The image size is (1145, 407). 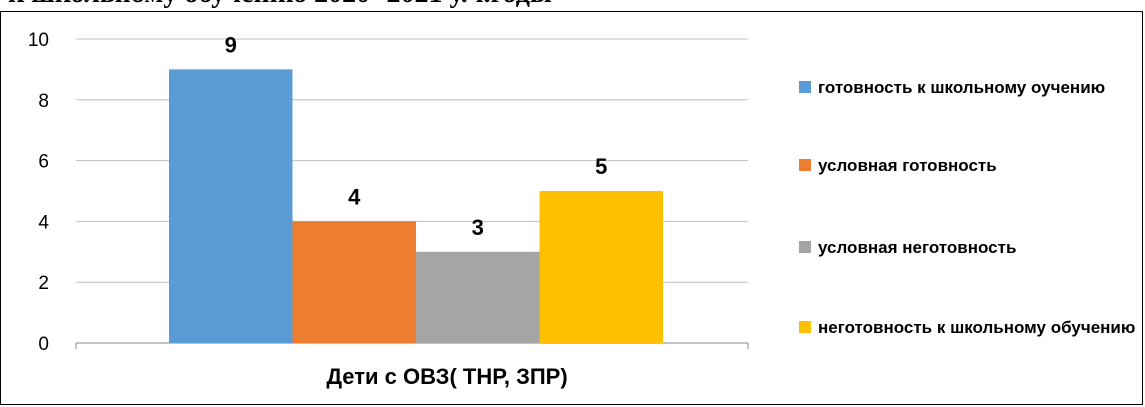 What do you see at coordinates (601, 166) in the screenshot?
I see `data-label: 5` at bounding box center [601, 166].